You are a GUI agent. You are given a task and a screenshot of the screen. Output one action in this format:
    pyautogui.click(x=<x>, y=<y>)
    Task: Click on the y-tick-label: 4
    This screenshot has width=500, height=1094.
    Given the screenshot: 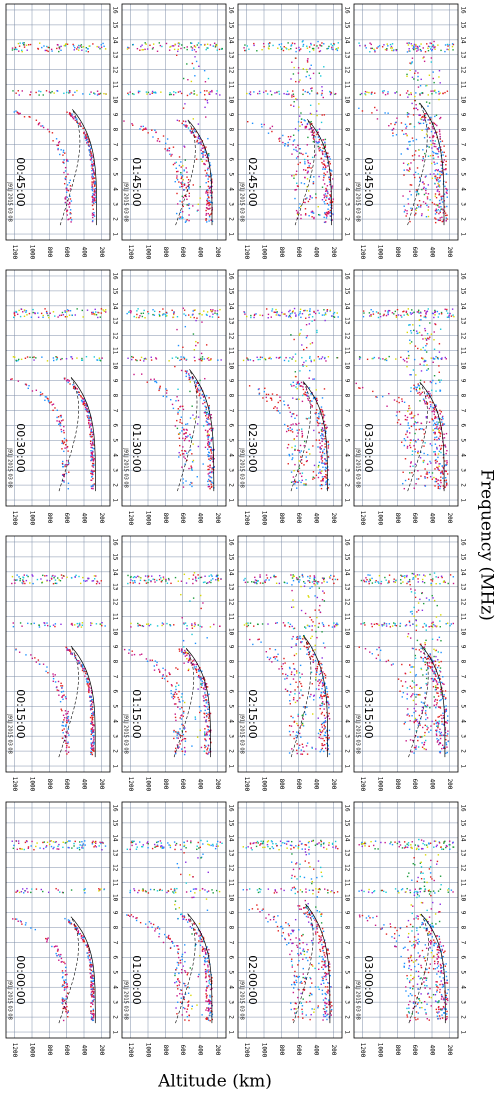 What is the action you would take?
    pyautogui.click(x=115, y=987)
    